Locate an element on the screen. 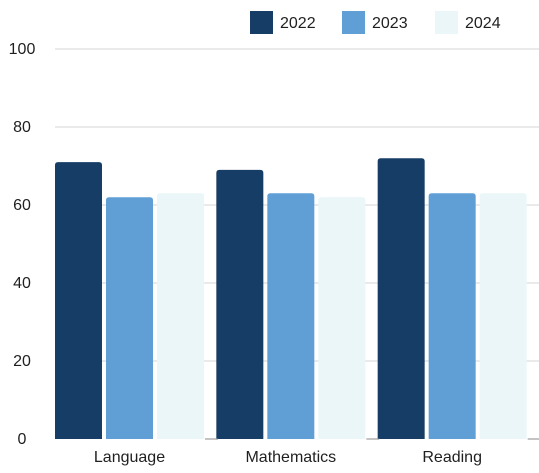  legend: 2022 2023 2024 is located at coordinates (375, 22).